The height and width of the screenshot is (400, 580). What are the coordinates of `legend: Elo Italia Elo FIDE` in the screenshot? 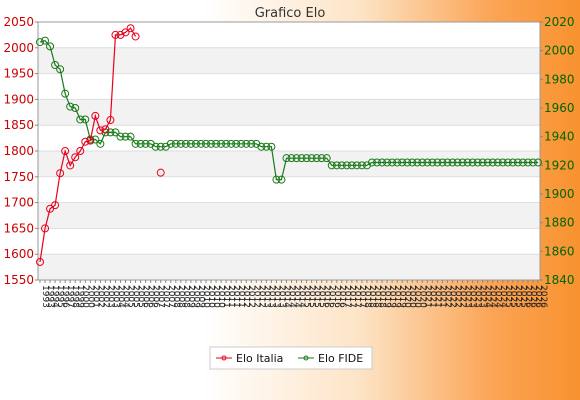 It's located at (291, 358).